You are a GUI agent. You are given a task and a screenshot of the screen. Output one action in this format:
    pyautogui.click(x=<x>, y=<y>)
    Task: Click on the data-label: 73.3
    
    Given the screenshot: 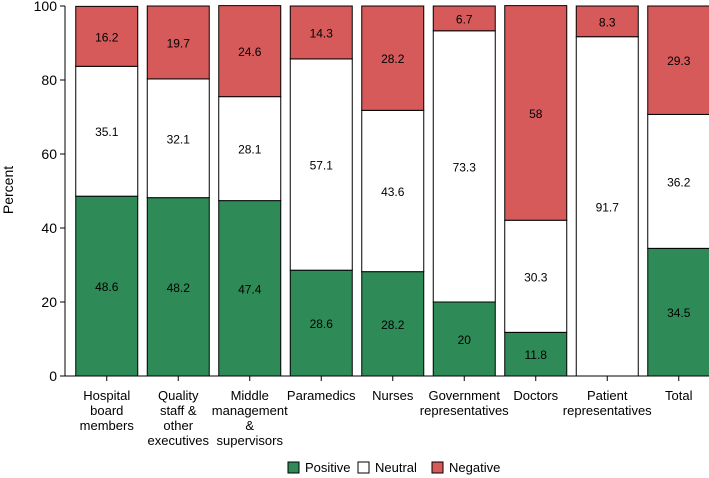 What is the action you would take?
    pyautogui.click(x=465, y=167)
    